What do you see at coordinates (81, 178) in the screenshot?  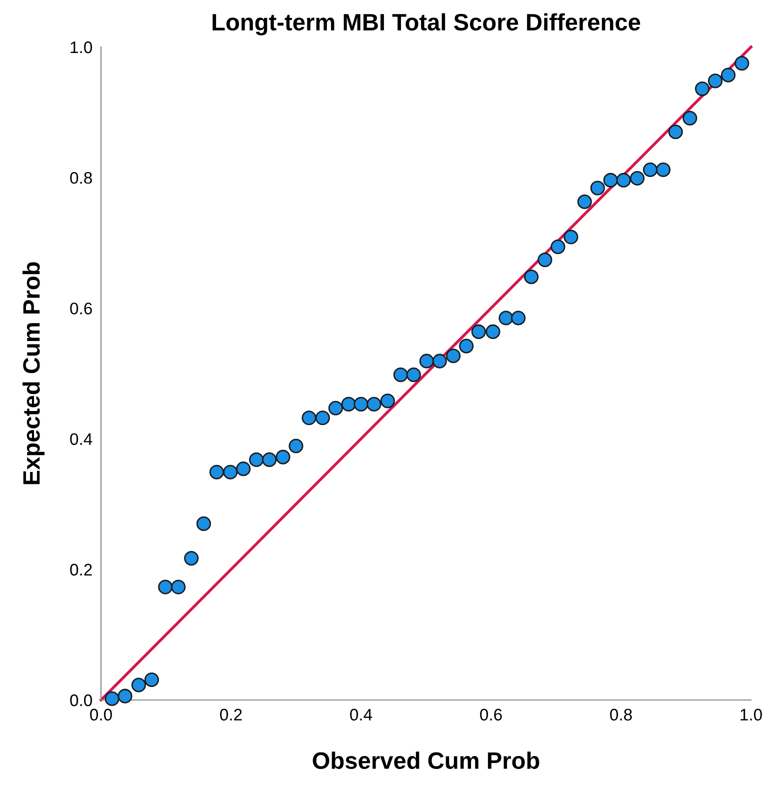 I see `y-tick-label: 0.8` at bounding box center [81, 178].